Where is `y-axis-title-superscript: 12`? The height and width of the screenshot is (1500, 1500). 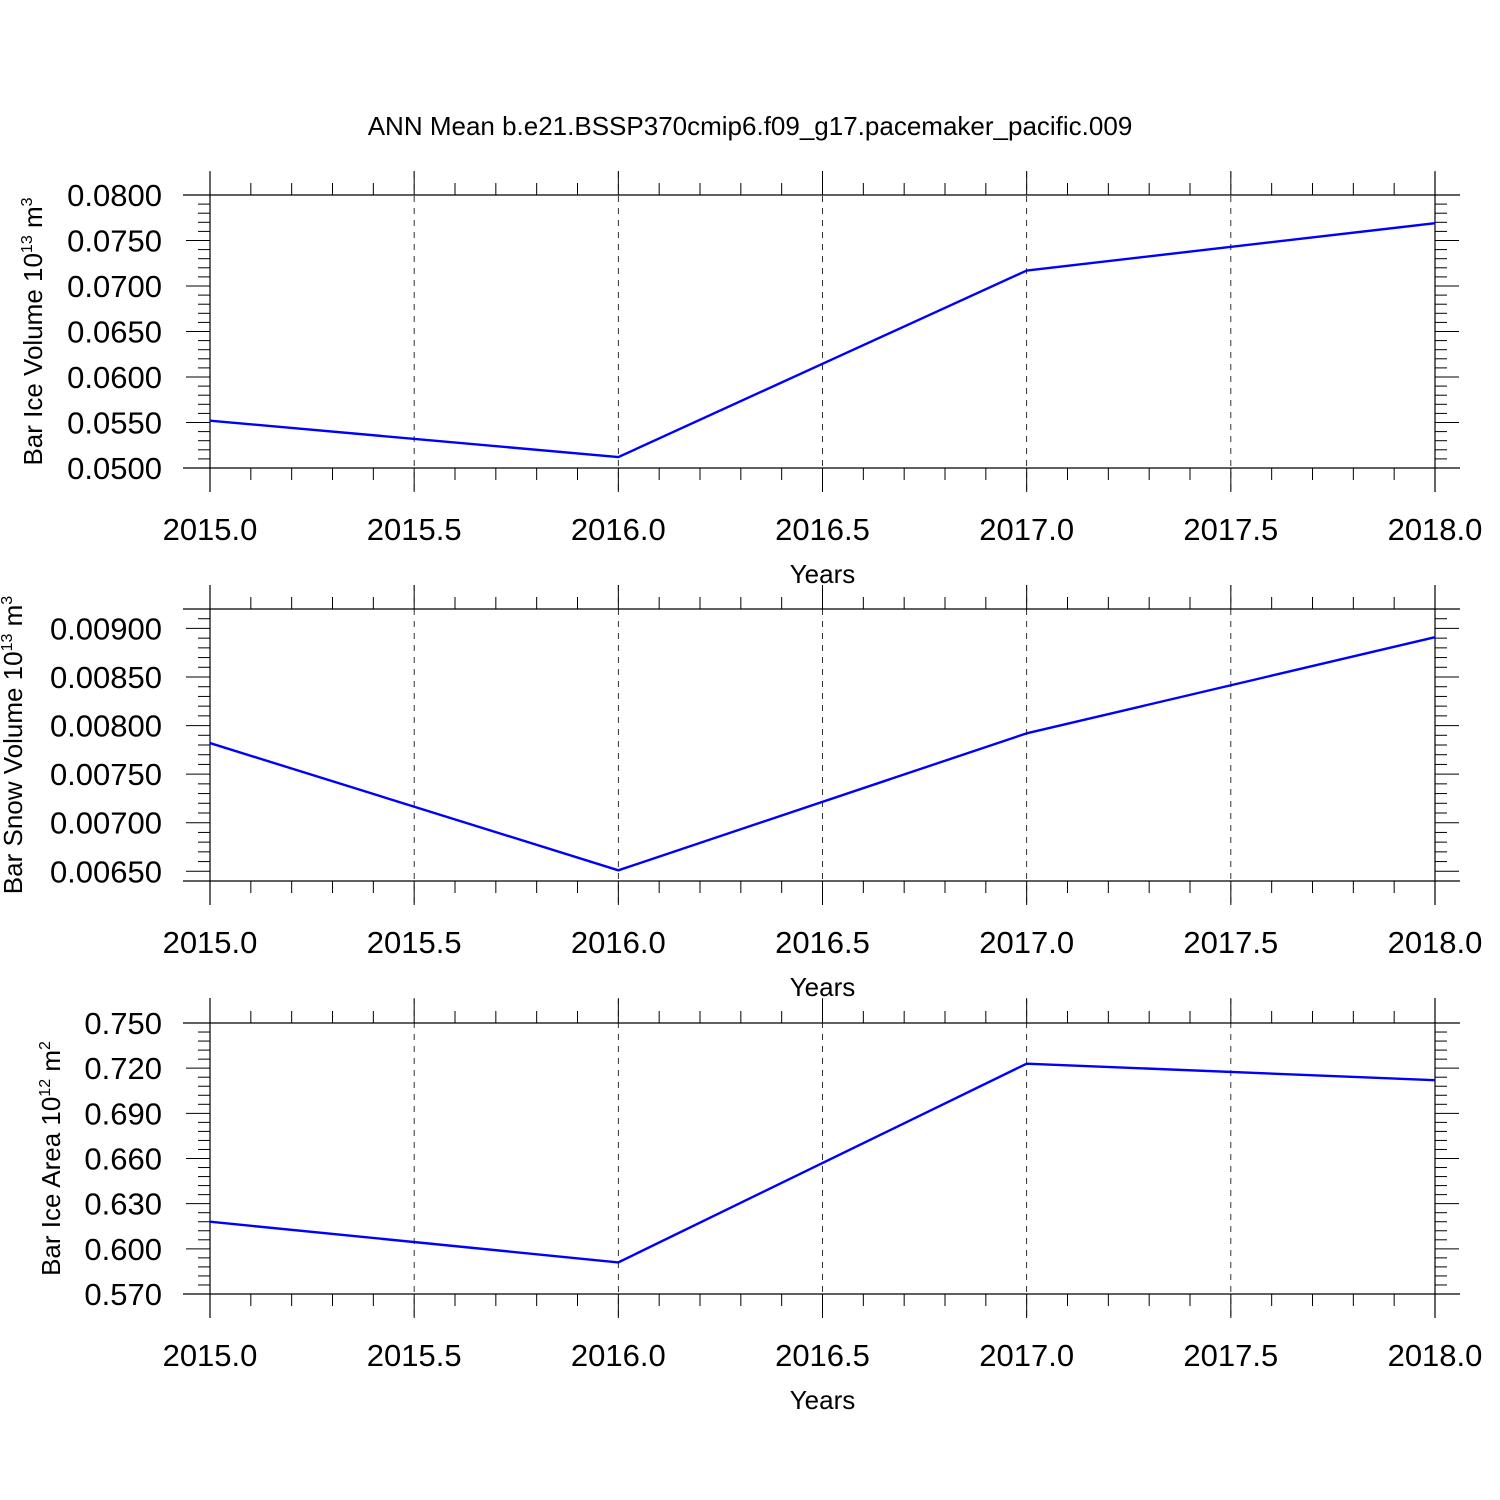 y-axis-title-superscript: 12 is located at coordinates (45, 1088).